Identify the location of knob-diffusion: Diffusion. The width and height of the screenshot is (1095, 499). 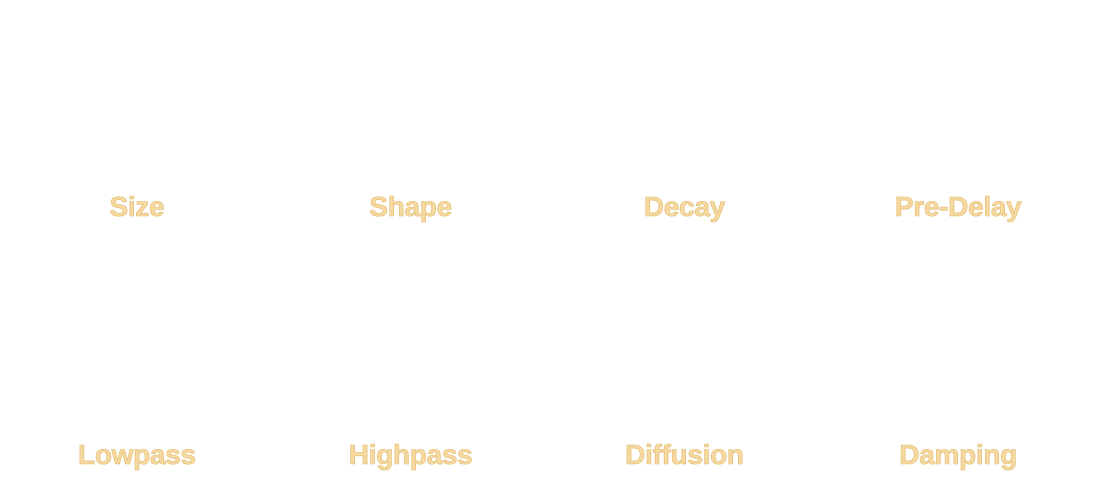
(685, 374).